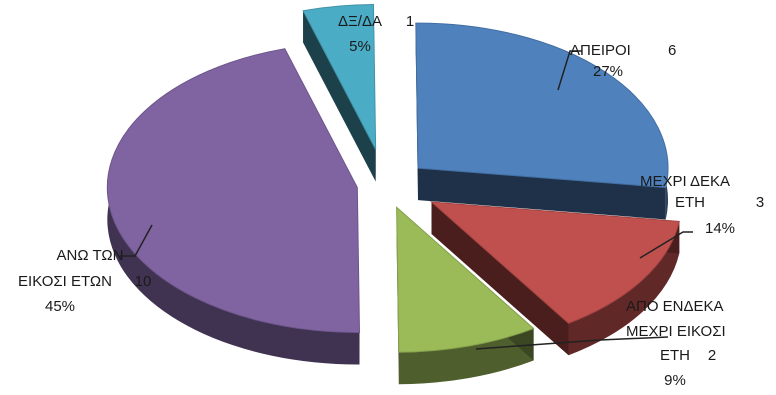  I want to click on slice-value-5: 1, so click(410, 21).